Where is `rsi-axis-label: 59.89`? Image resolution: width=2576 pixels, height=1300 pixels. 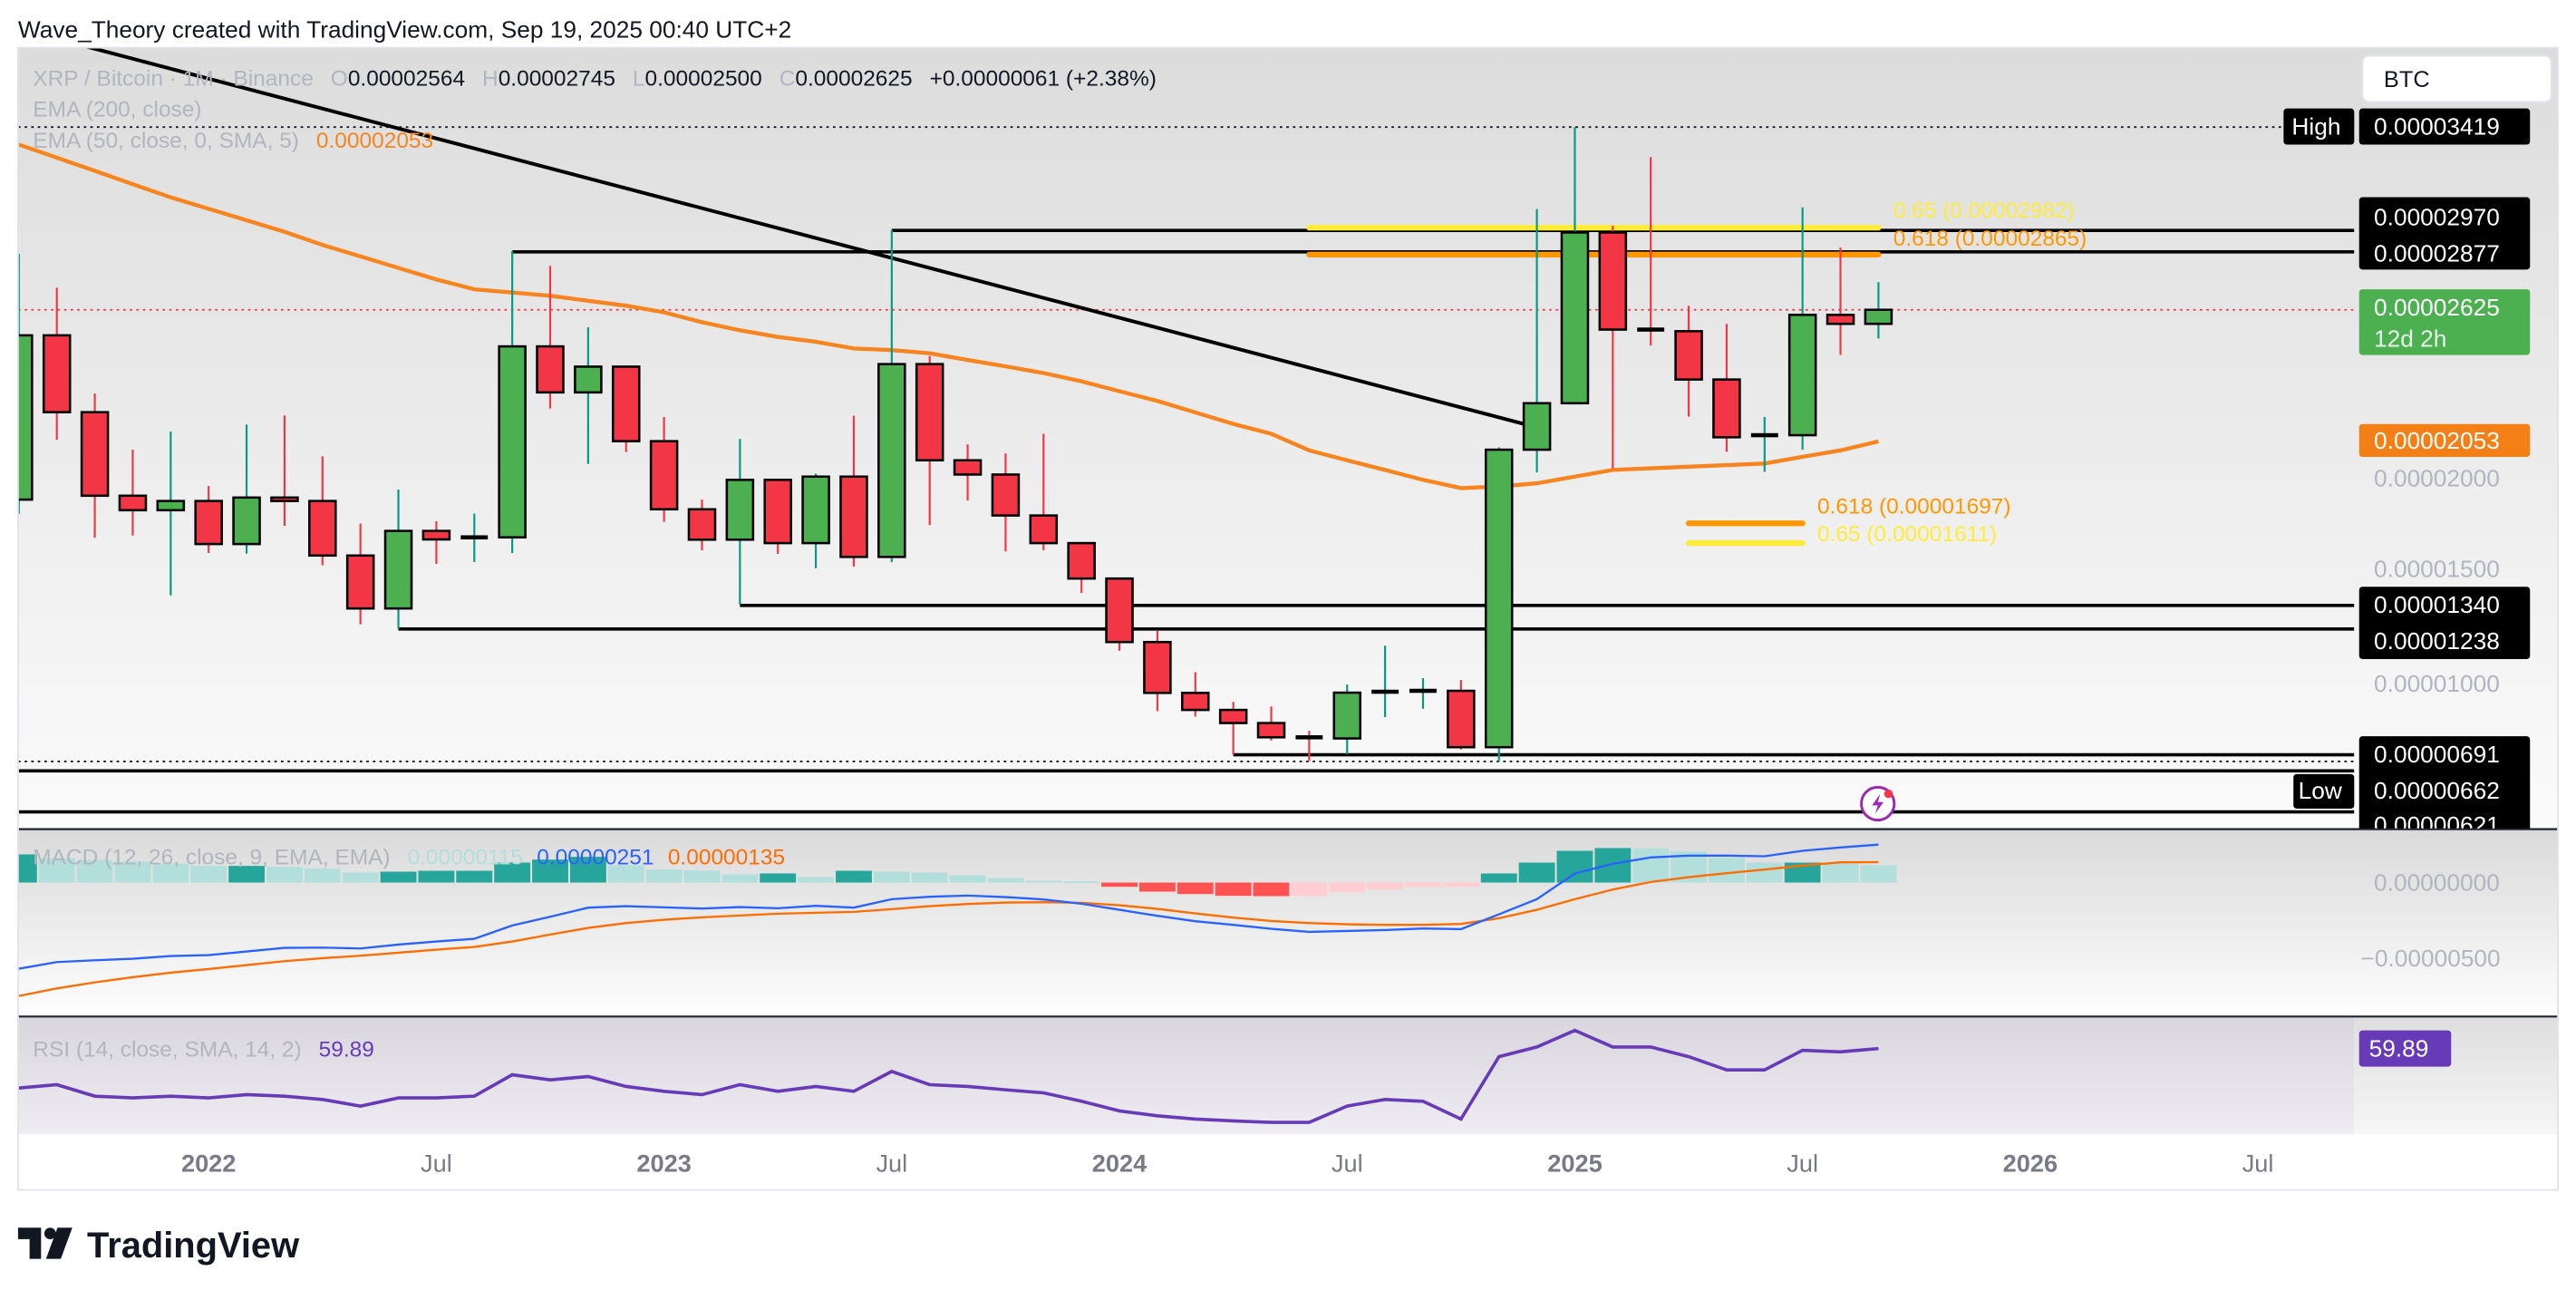 rsi-axis-label: 59.89 is located at coordinates (2399, 1048).